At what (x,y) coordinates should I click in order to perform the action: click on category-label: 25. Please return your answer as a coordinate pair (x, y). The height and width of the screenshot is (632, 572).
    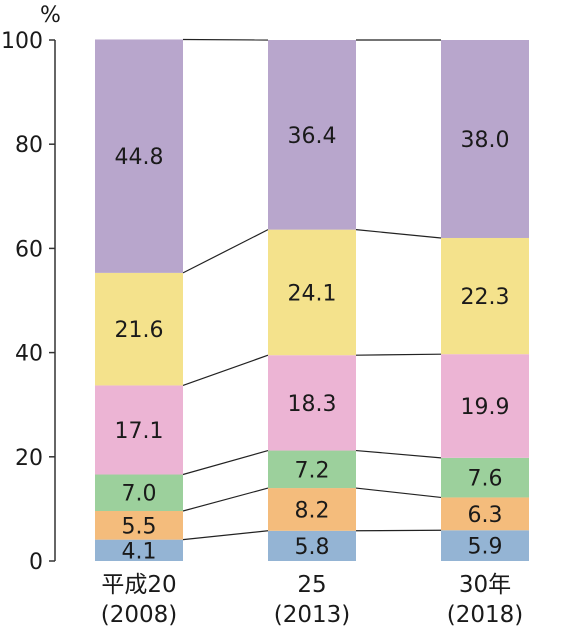
    Looking at the image, I should click on (311, 585).